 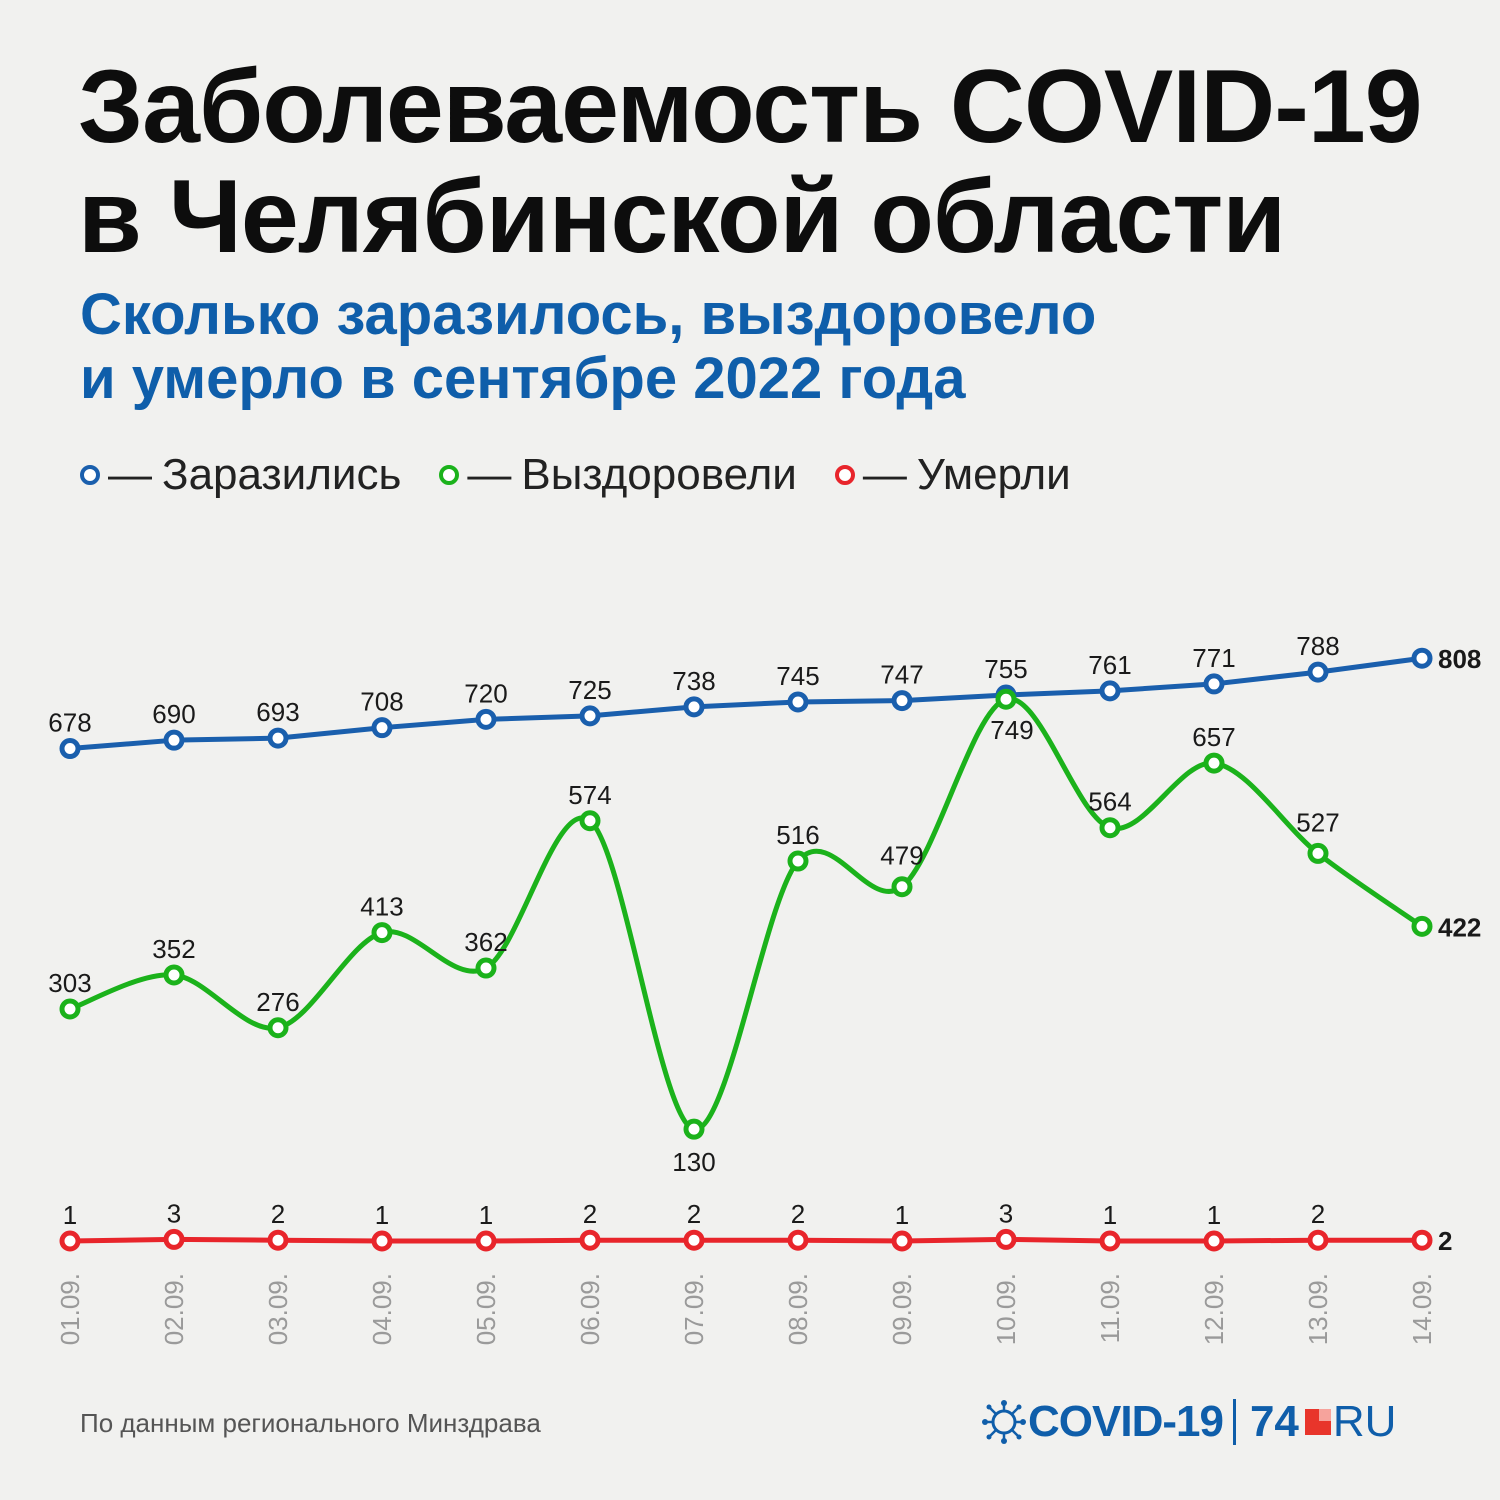 I want to click on data-label-deaths-5: 1, so click(x=486, y=1215).